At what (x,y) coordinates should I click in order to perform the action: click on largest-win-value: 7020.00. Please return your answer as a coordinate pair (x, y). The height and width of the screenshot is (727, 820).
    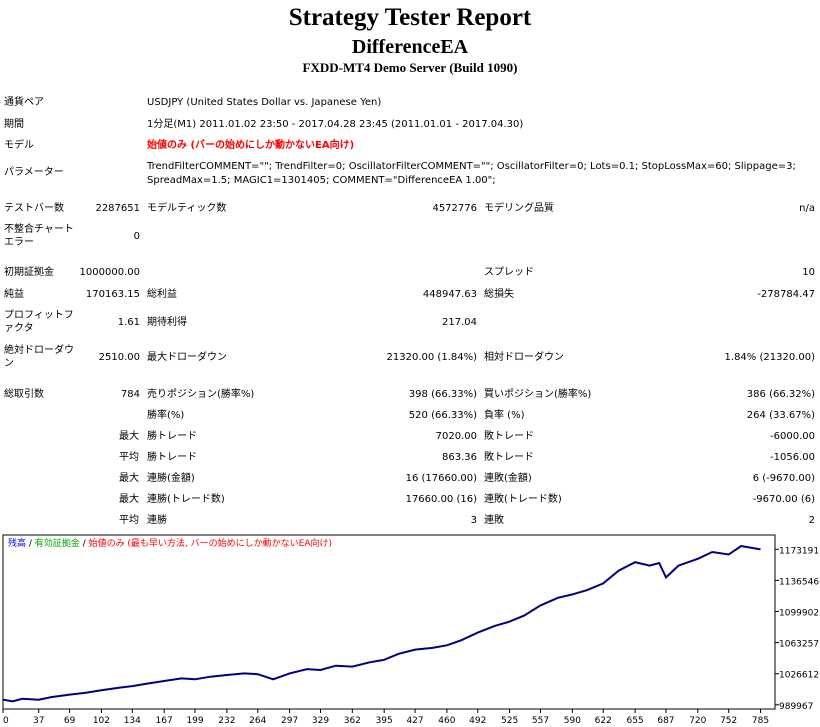
    Looking at the image, I should click on (456, 436).